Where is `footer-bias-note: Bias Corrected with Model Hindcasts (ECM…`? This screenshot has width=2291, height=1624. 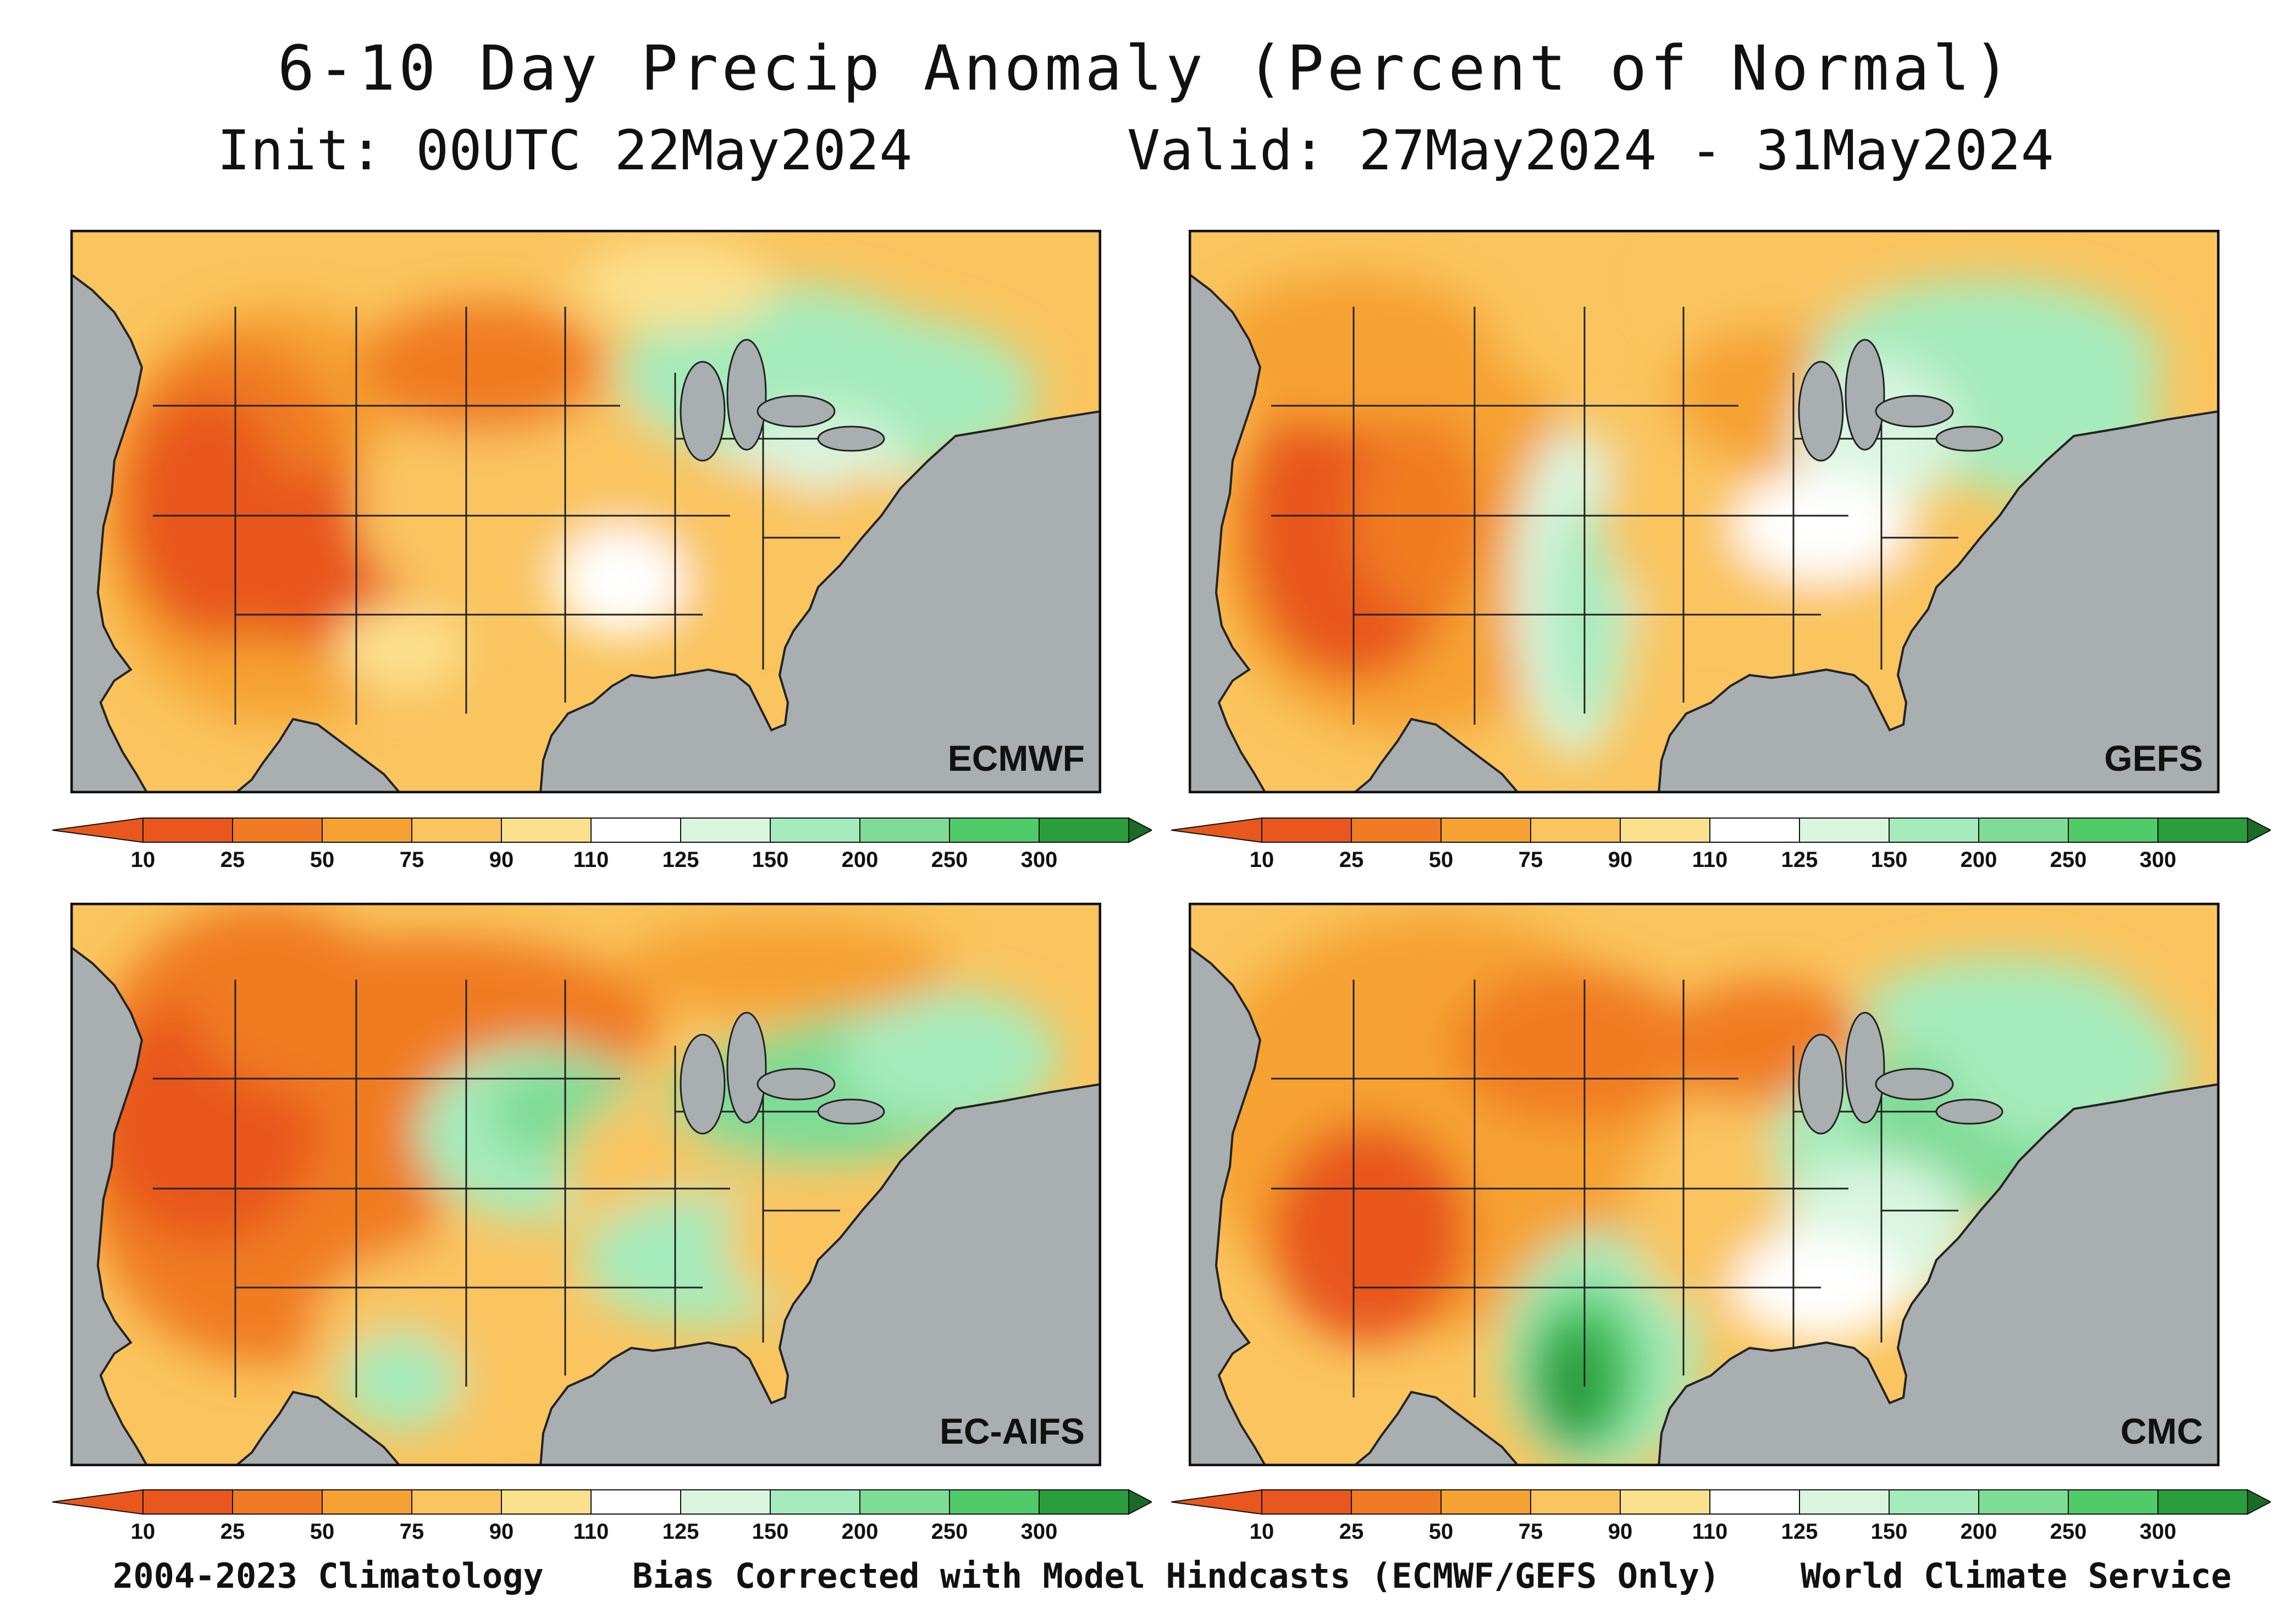
footer-bias-note: Bias Corrected with Model Hindcasts (ECM… is located at coordinates (1176, 1576).